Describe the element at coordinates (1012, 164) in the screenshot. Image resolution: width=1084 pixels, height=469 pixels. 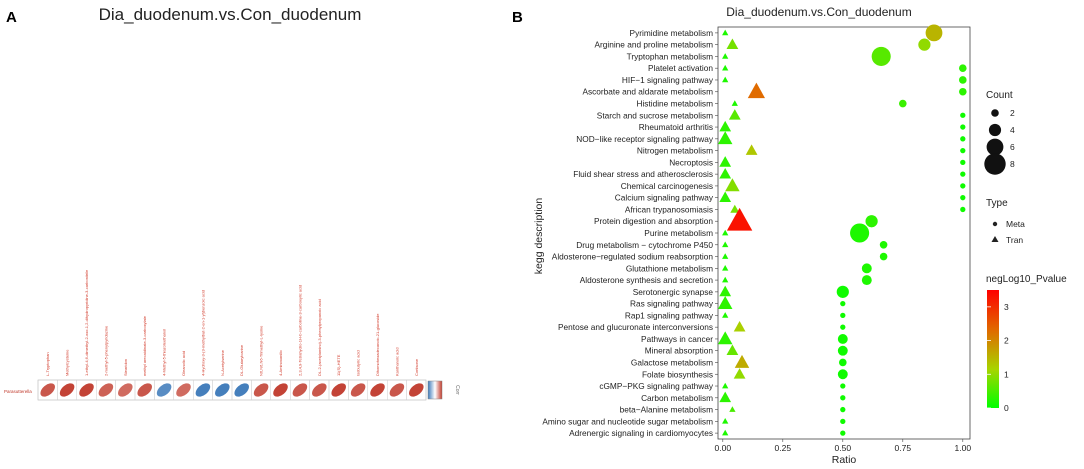
I see `legend-count-label: 8` at that location.